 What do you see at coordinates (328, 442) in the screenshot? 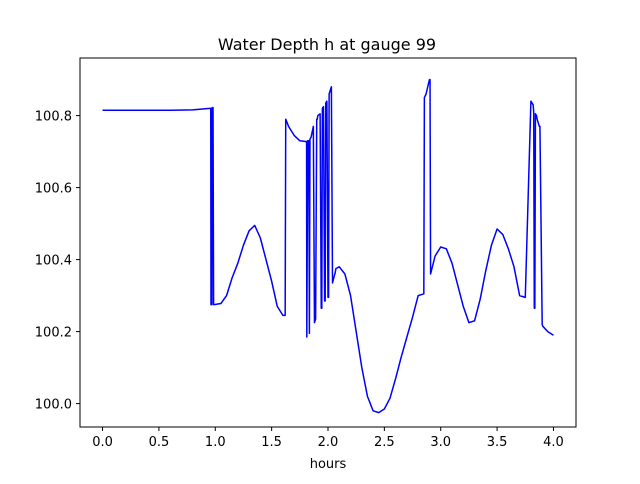
I see `x-tick-label: 2.0` at bounding box center [328, 442].